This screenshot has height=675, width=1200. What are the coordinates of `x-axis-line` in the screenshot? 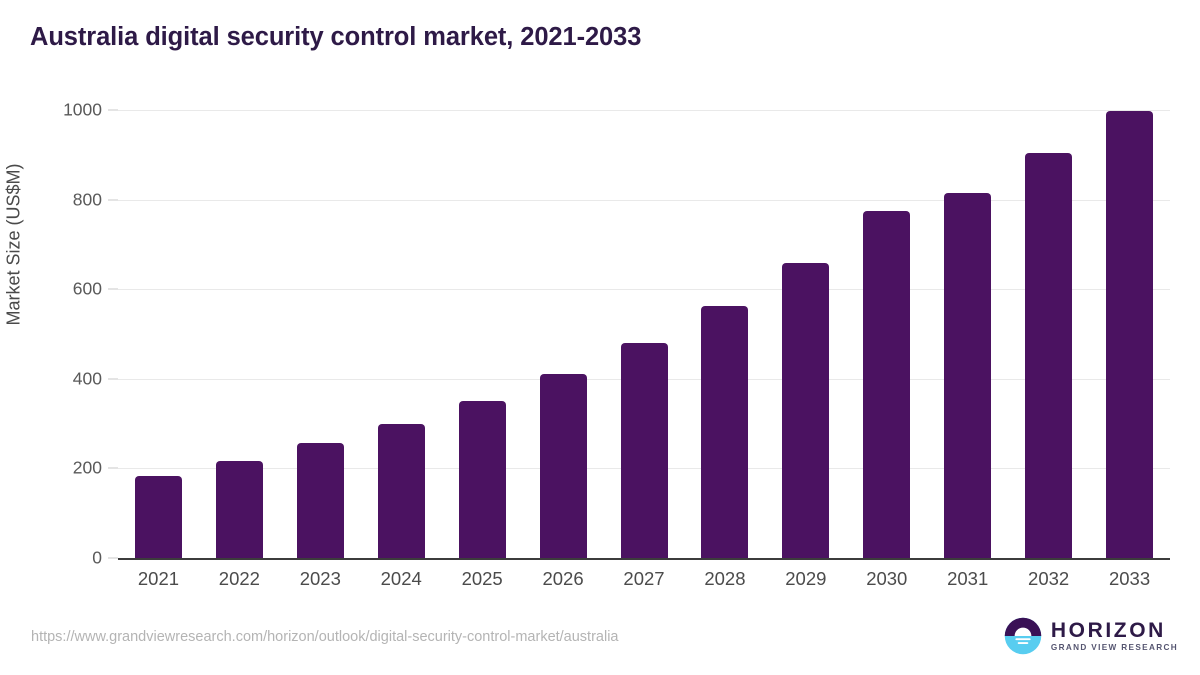 It's located at (644, 559).